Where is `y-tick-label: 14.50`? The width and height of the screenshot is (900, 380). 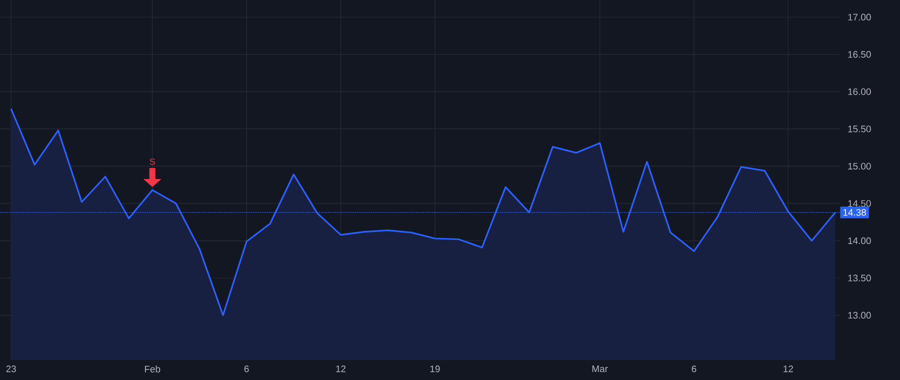 y-tick-label: 14.50 is located at coordinates (859, 203).